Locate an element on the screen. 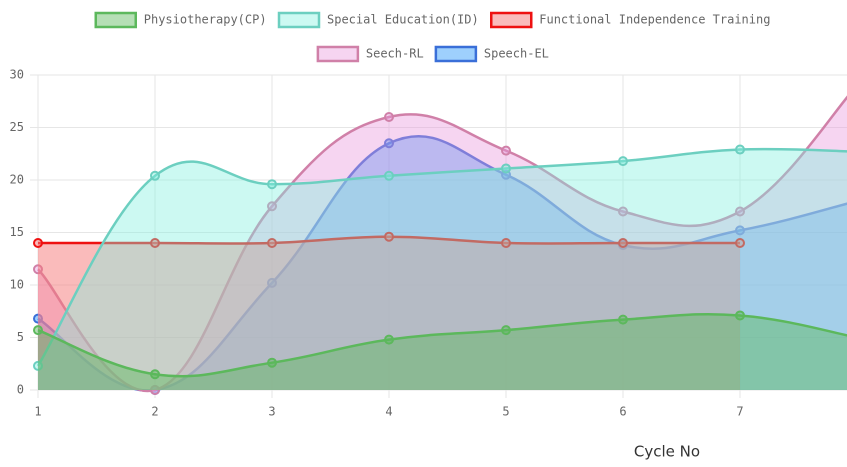  y-tick-label: 25 is located at coordinates (17, 127).